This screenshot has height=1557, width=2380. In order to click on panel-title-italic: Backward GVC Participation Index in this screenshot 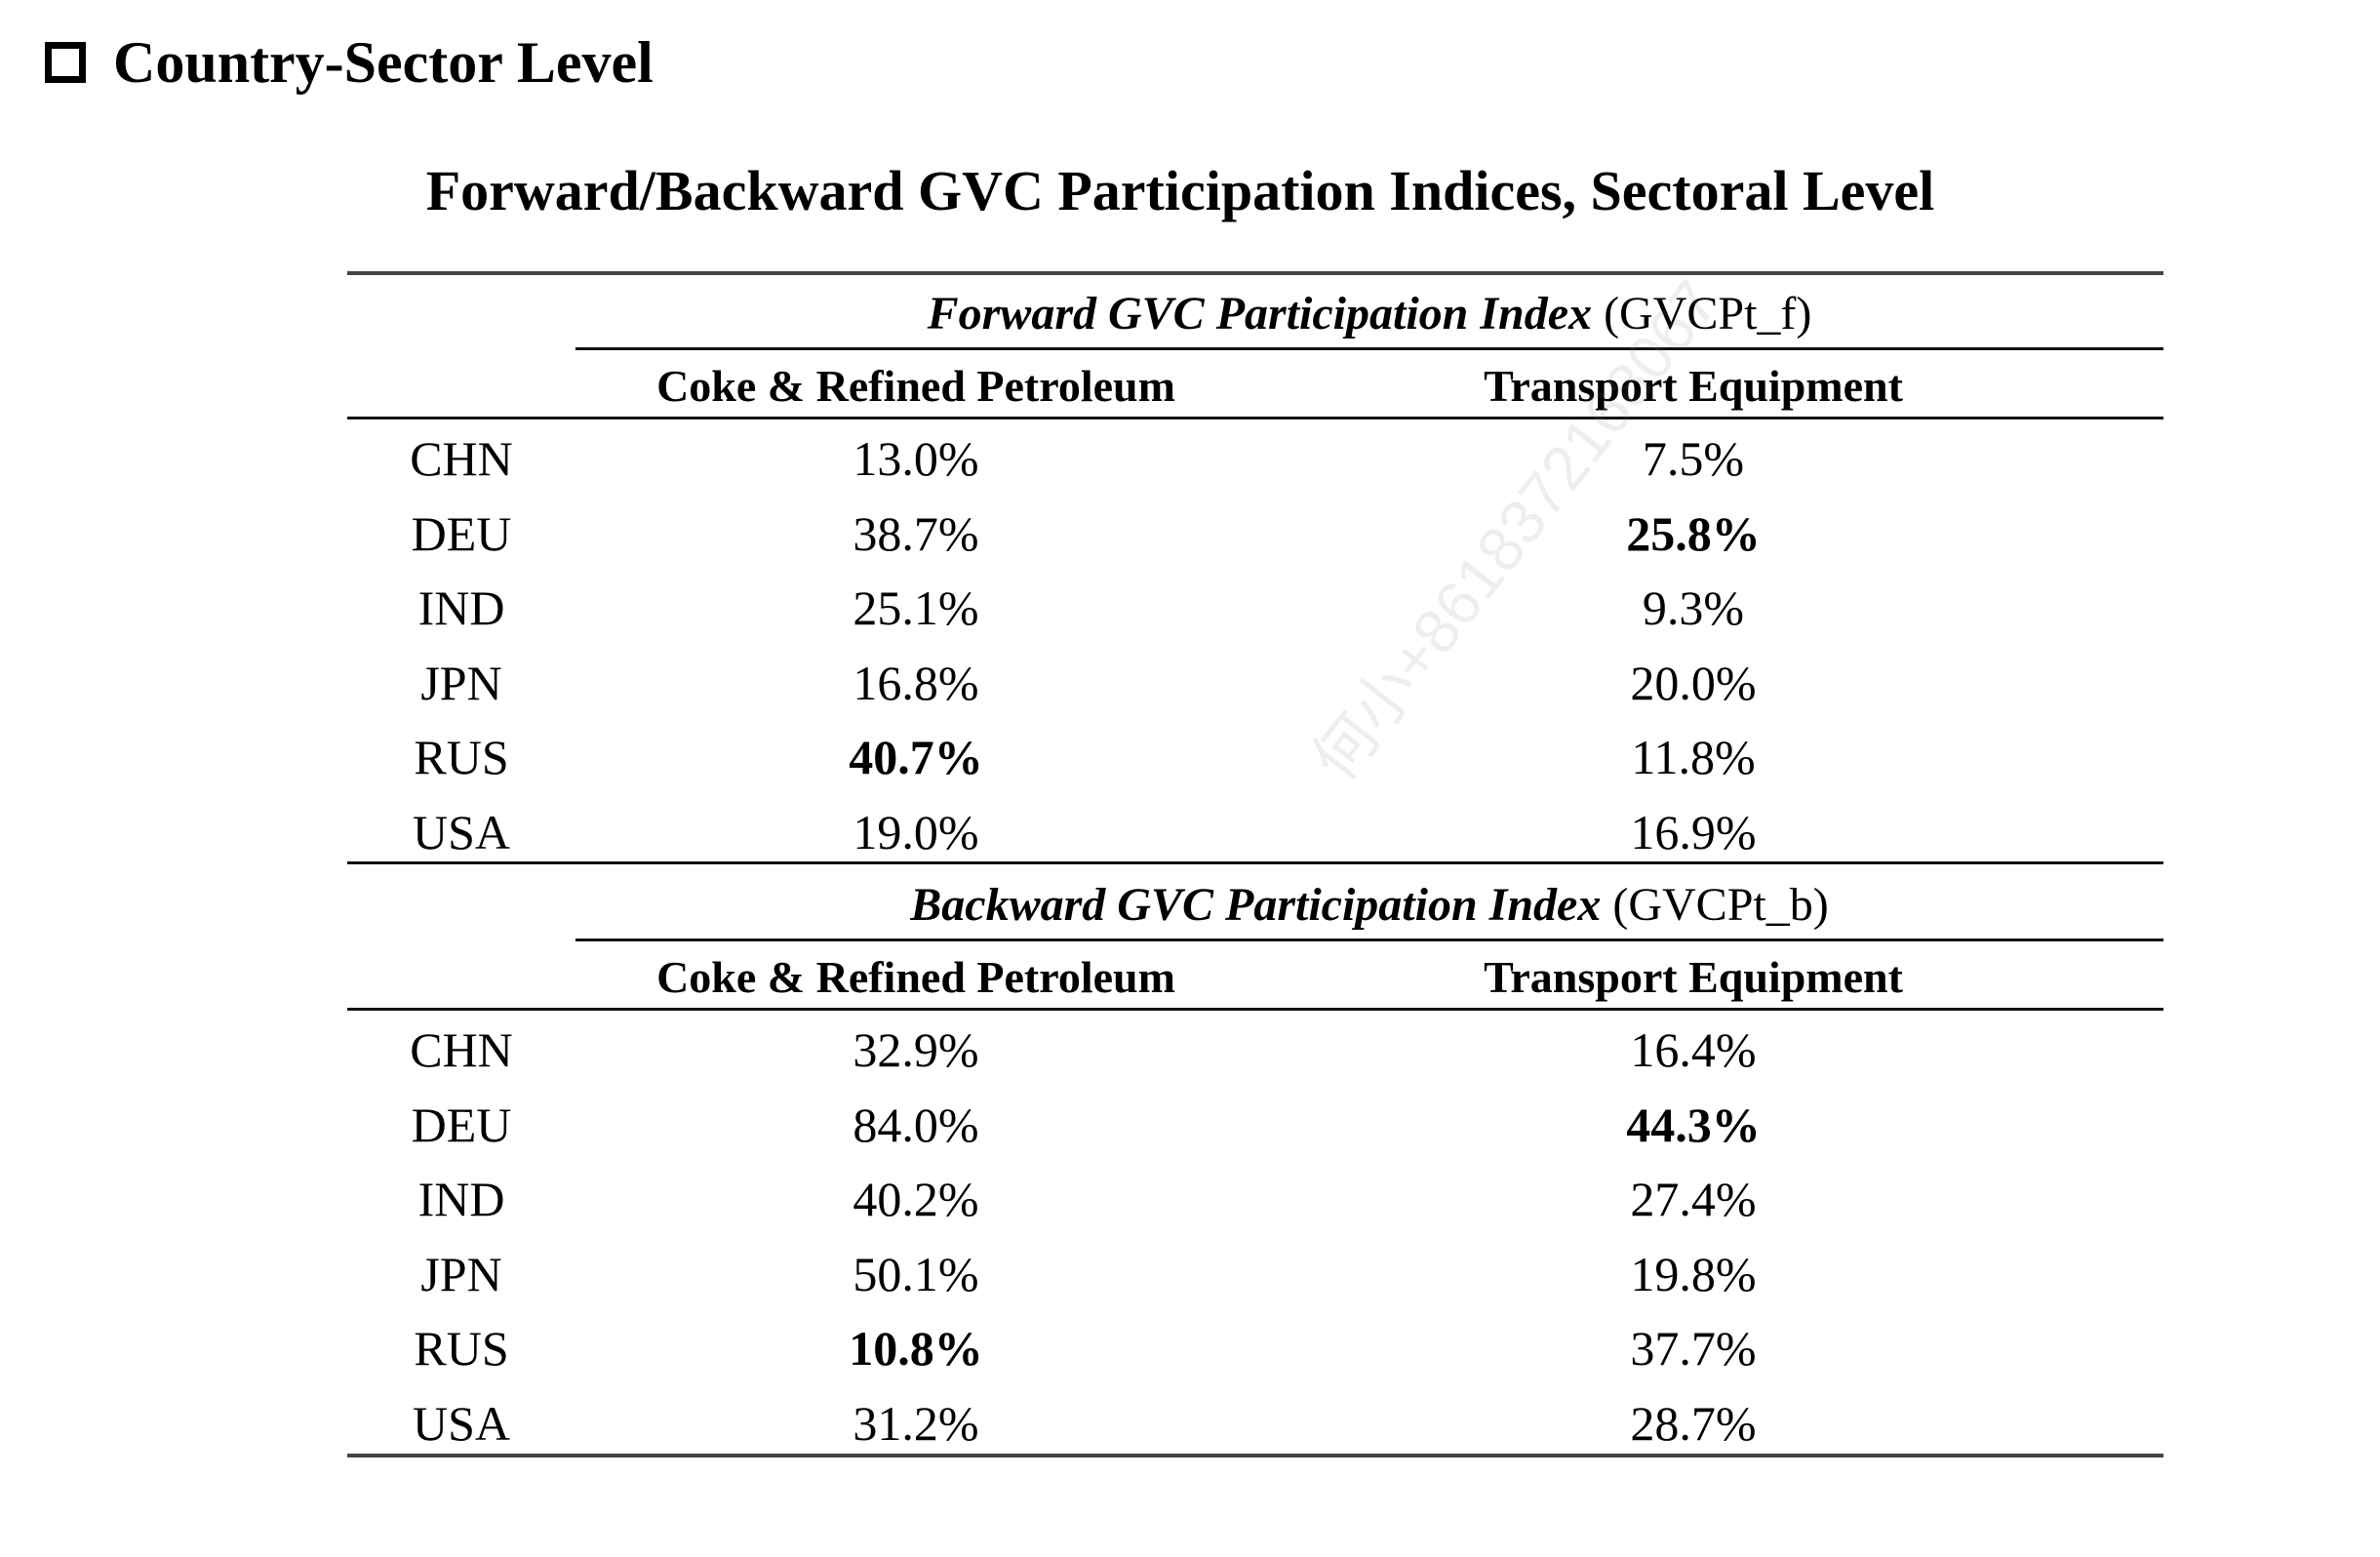, I will do `click(1256, 905)`.